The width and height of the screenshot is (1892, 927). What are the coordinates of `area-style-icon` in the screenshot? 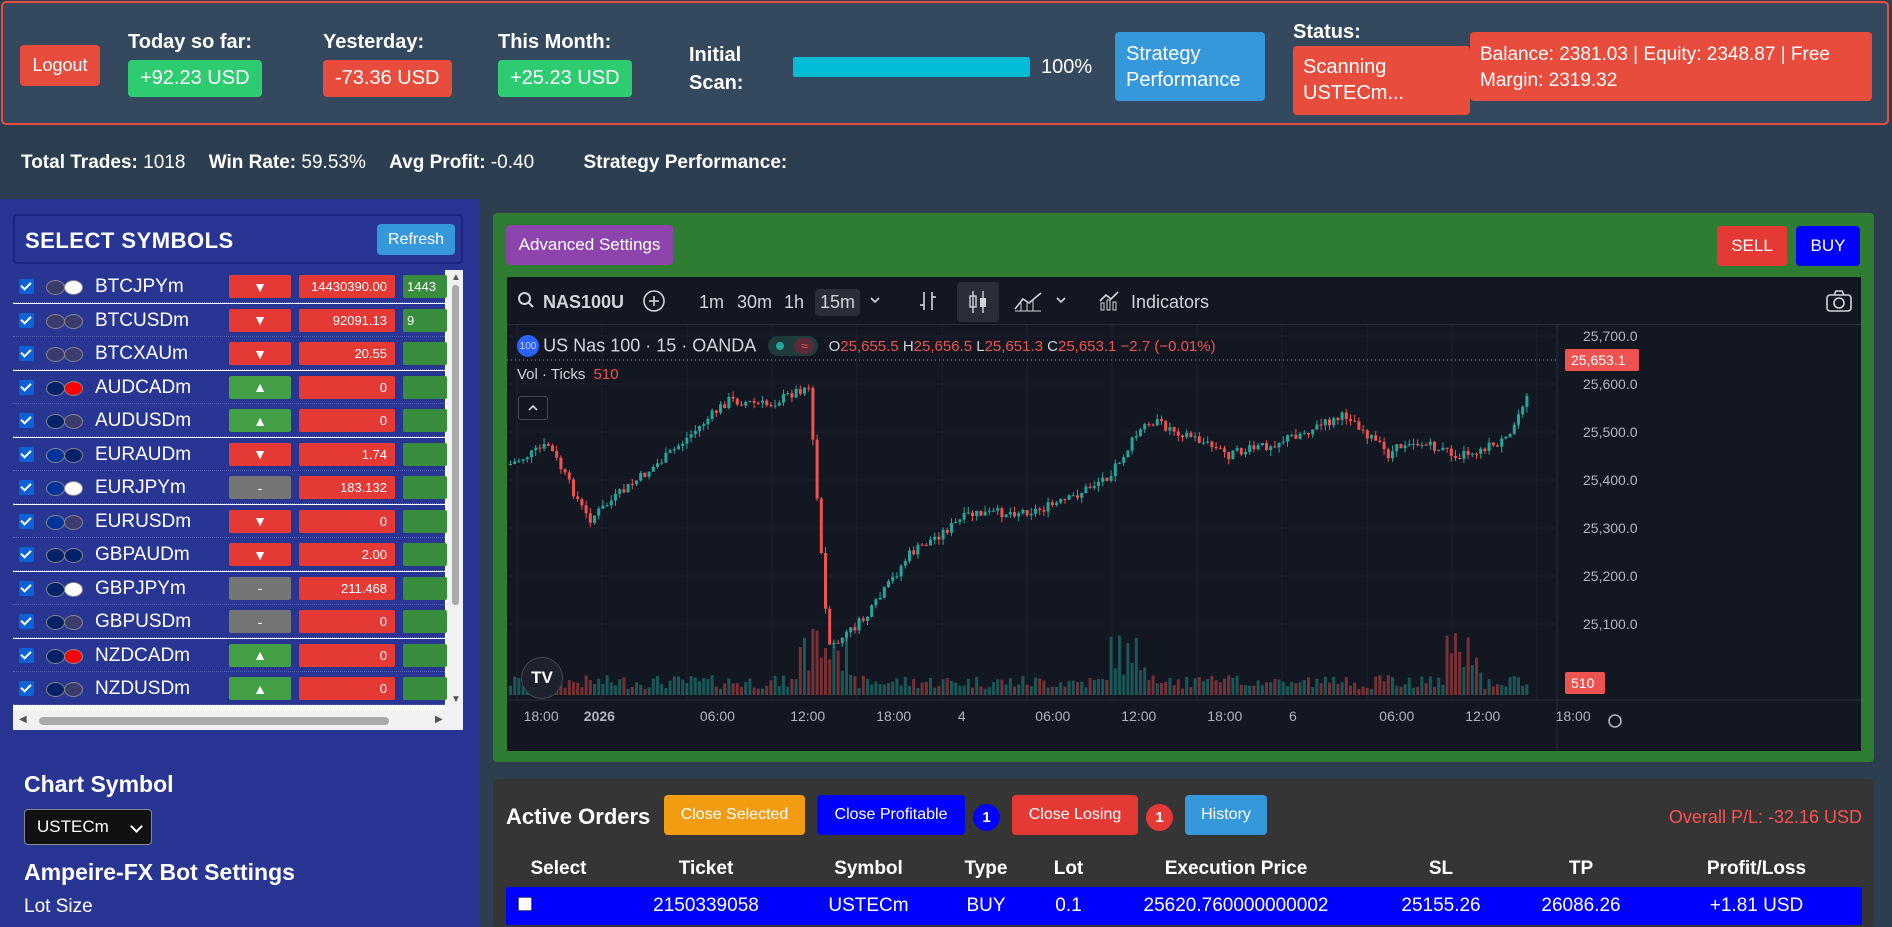 It's located at (1028, 303).